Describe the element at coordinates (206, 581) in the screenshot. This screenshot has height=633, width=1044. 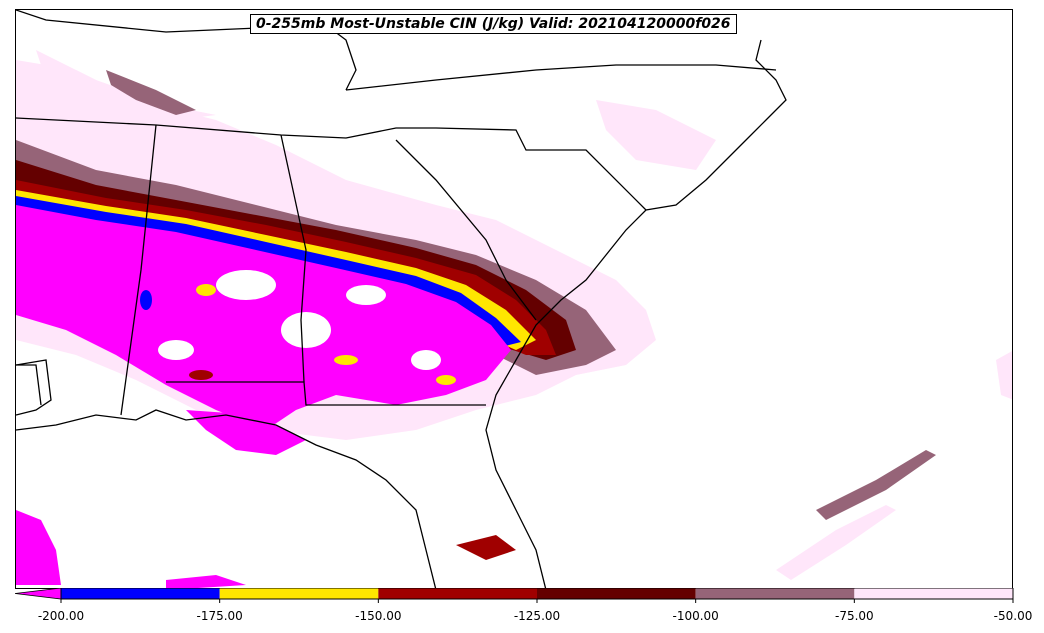
I see `cin-contour-magenta-south` at that location.